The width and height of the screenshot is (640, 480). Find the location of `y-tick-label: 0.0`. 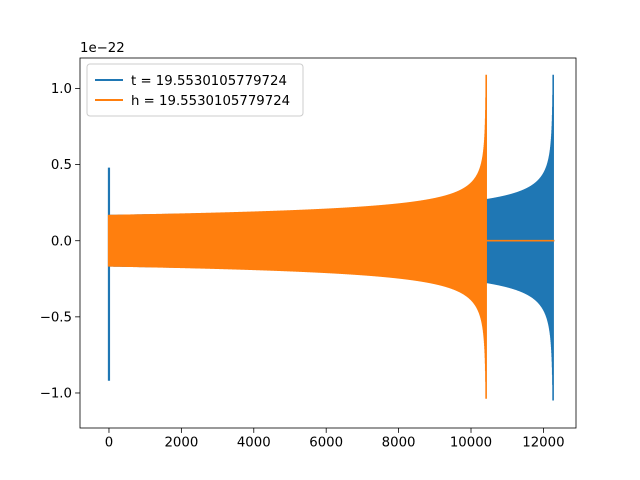

y-tick-label: 0.0 is located at coordinates (61, 241).